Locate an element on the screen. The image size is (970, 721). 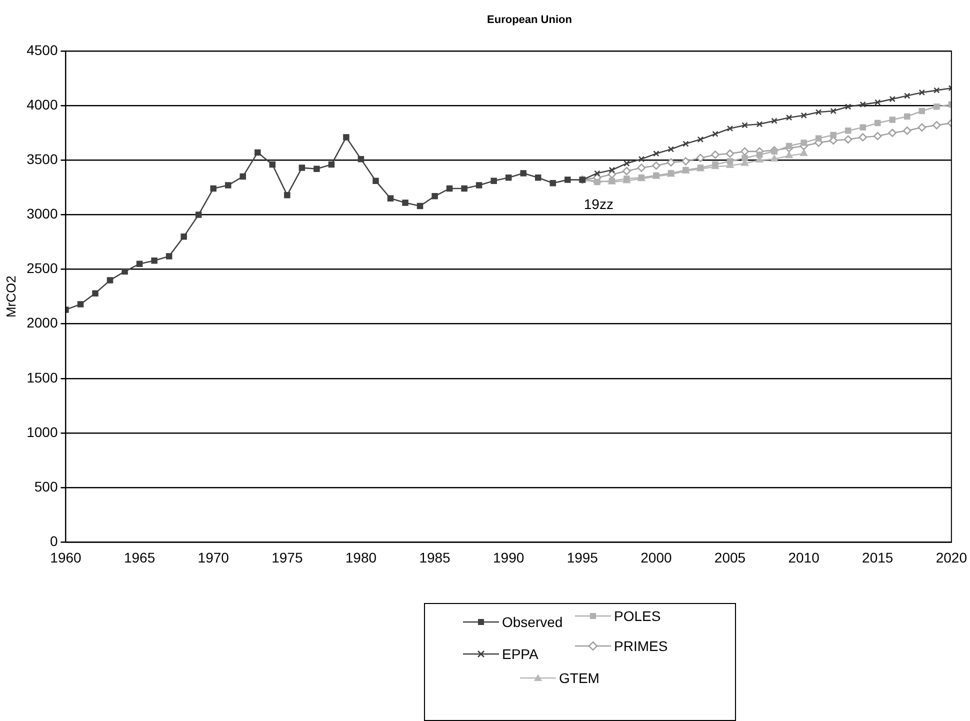
y-tick-label: 1500 is located at coordinates (42, 377).